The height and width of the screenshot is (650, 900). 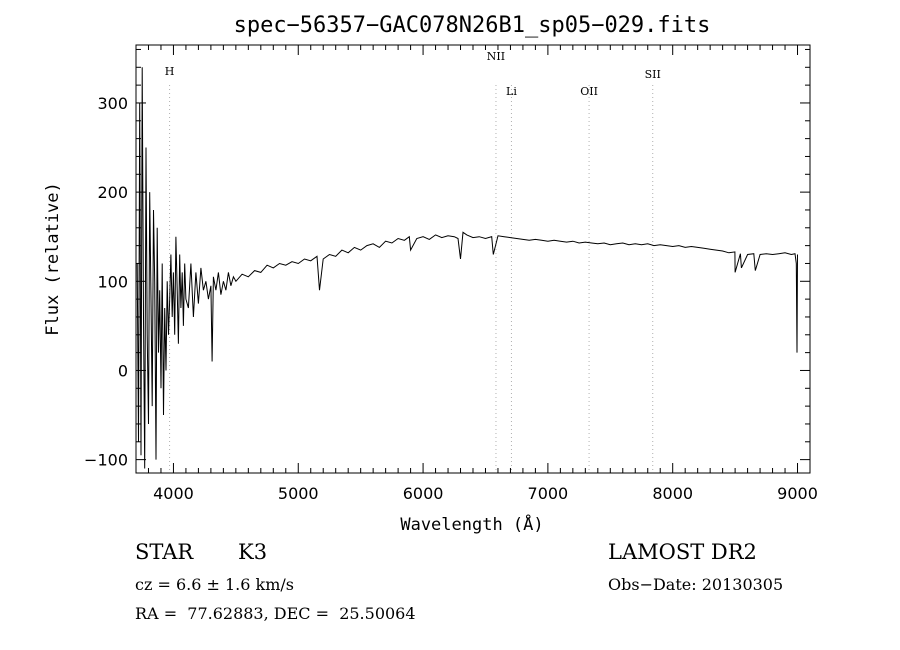 What do you see at coordinates (682, 552) in the screenshot?
I see `survey-name: LAMOST DR2` at bounding box center [682, 552].